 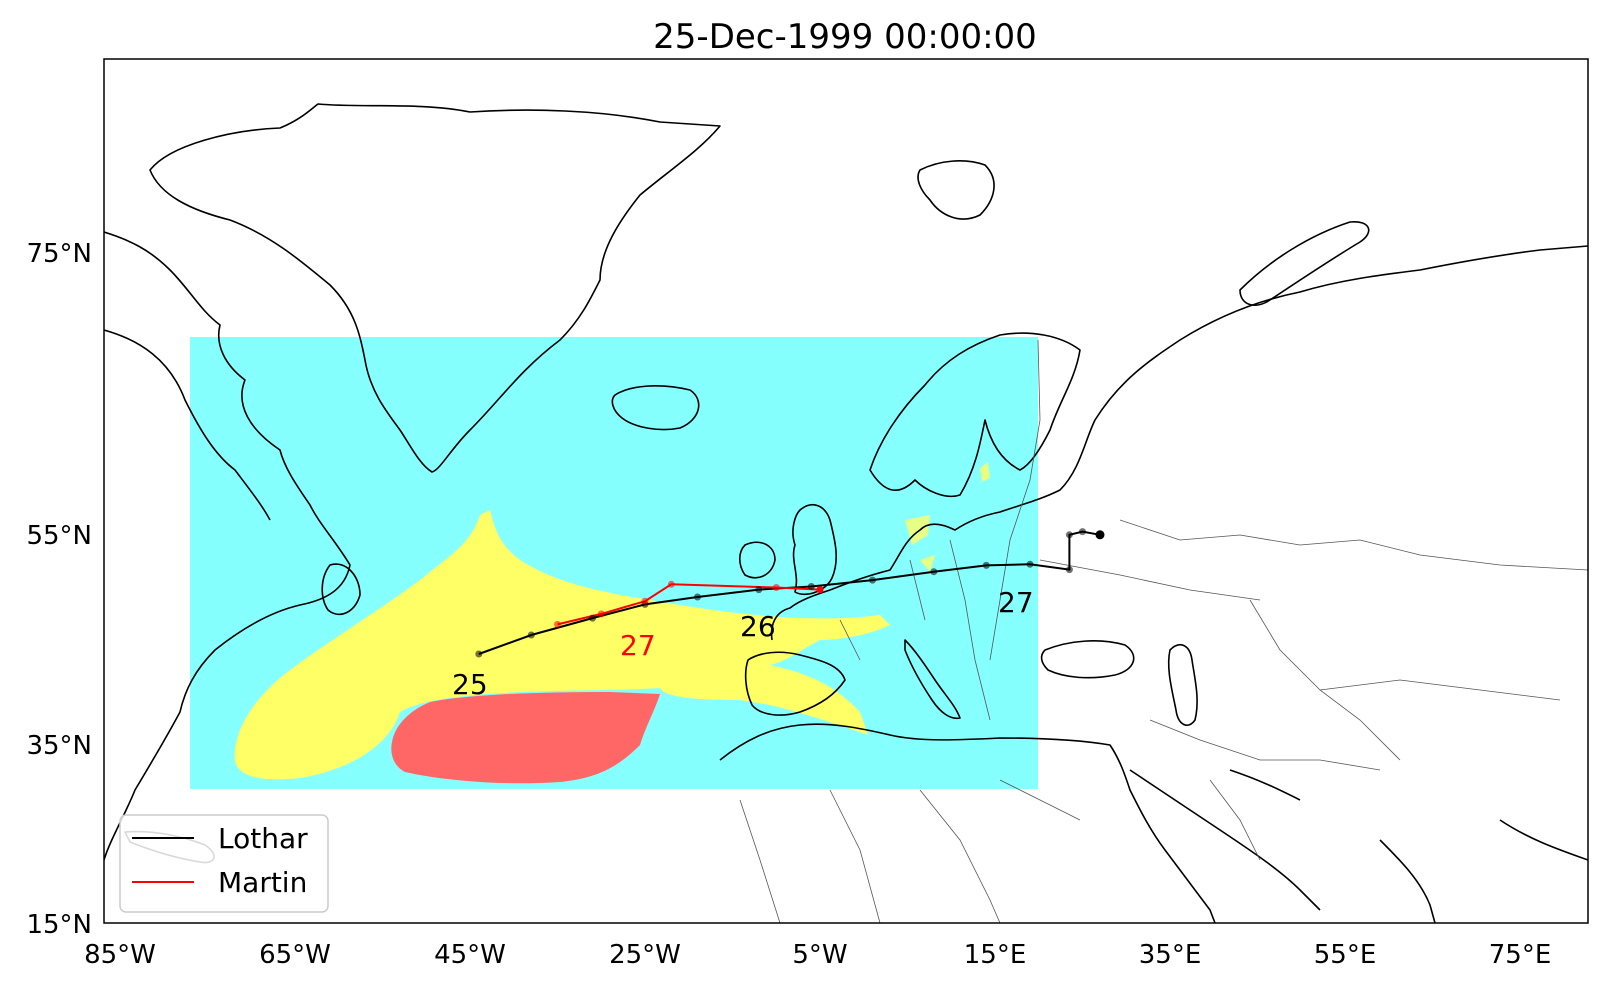 What do you see at coordinates (956, 190) in the screenshot?
I see `coastline-svalbard` at bounding box center [956, 190].